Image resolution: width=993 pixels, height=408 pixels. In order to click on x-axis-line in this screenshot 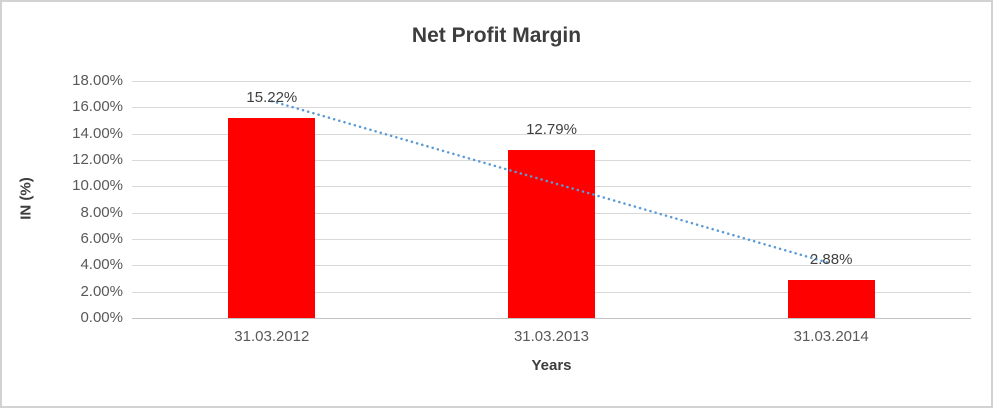, I will do `click(551, 318)`.